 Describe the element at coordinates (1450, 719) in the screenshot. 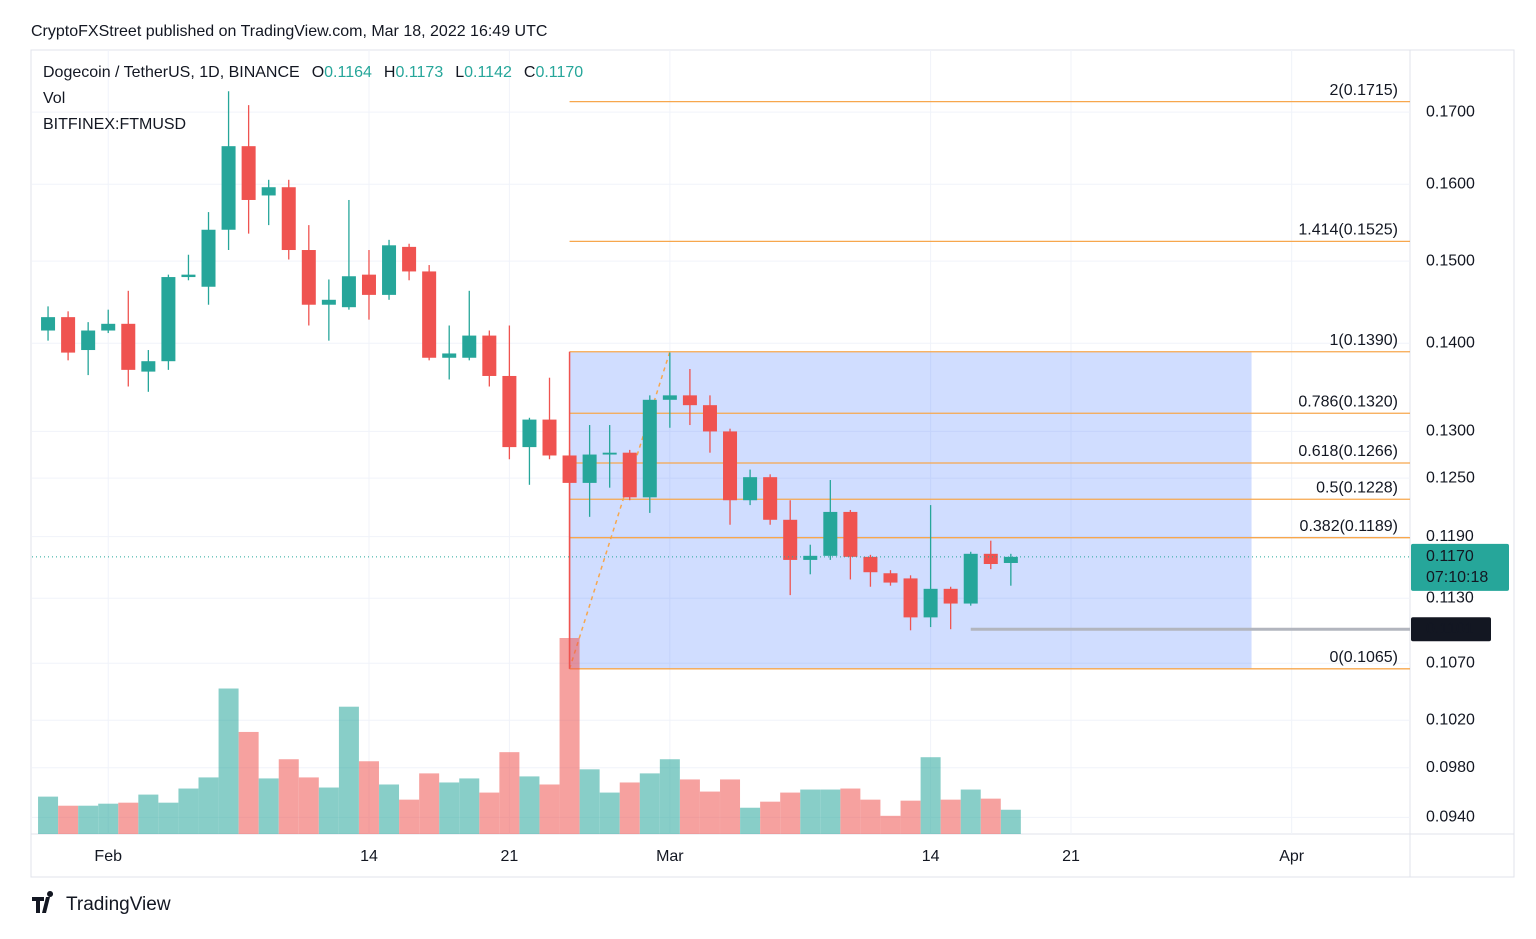

I see `y-tick-label: 0.1020` at that location.